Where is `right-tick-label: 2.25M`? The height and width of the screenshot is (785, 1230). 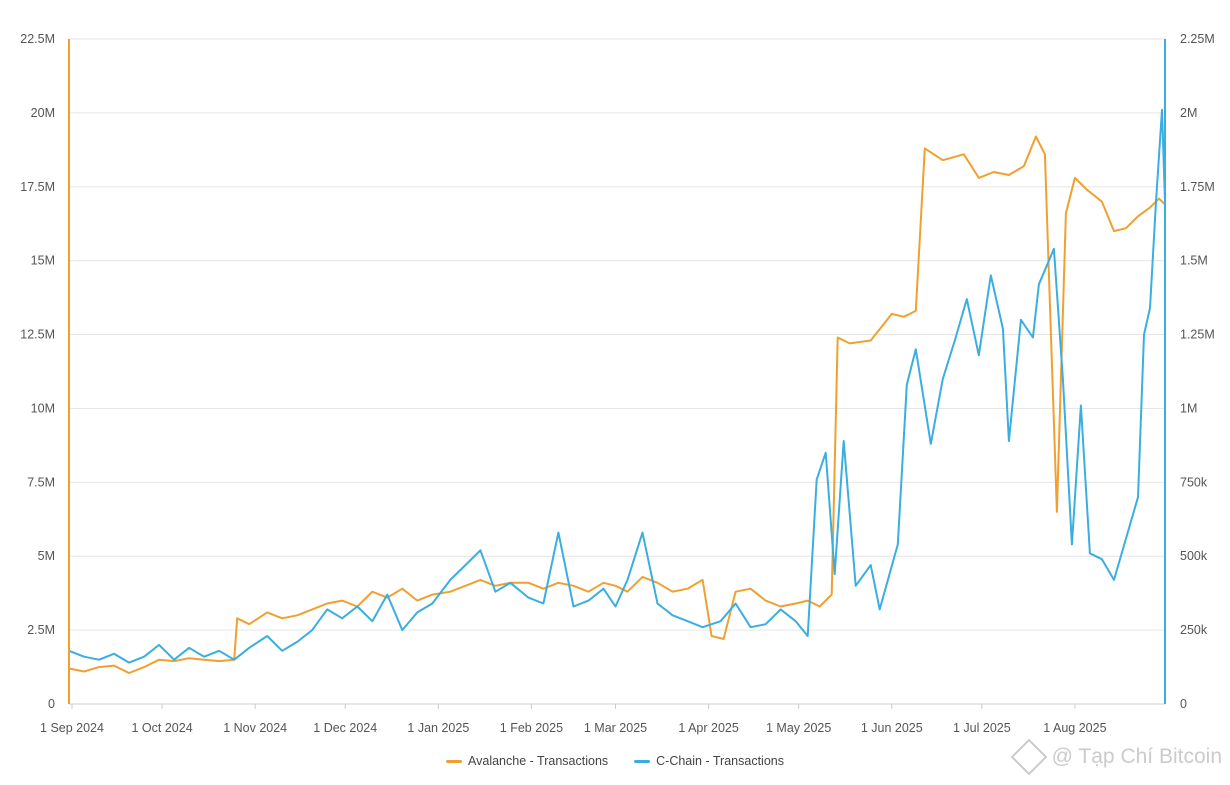 right-tick-label: 2.25M is located at coordinates (1197, 39).